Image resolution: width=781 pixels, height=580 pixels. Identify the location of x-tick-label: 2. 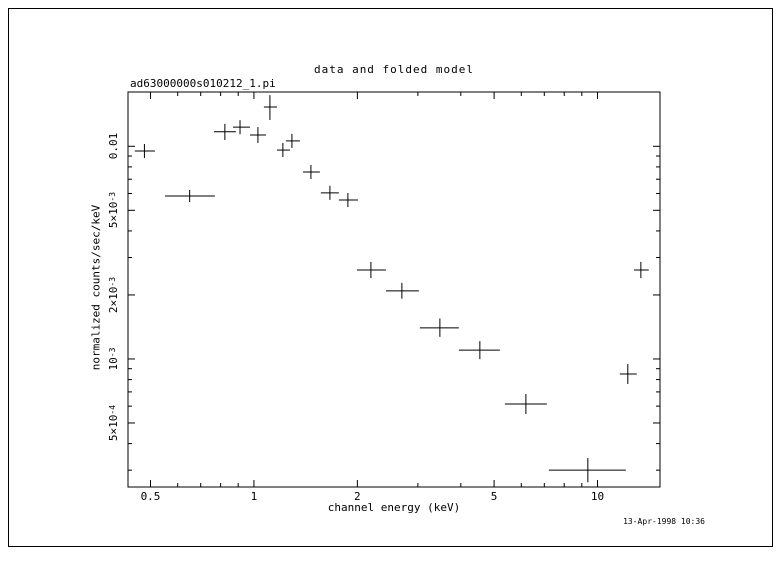
(357, 496).